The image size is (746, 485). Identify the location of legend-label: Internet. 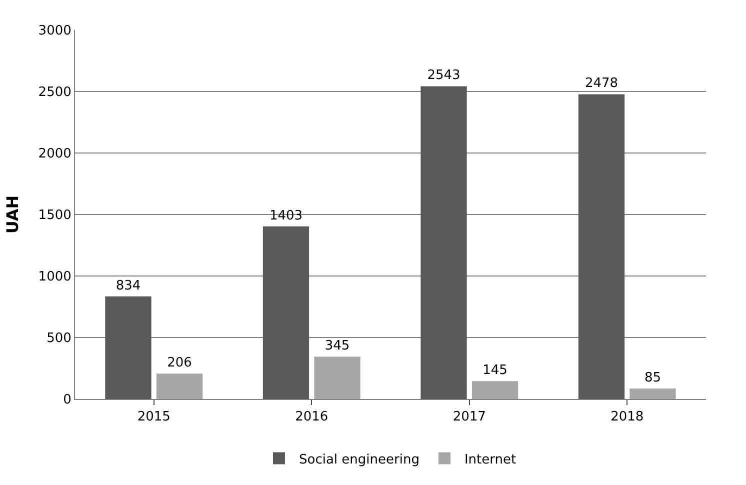
(490, 460).